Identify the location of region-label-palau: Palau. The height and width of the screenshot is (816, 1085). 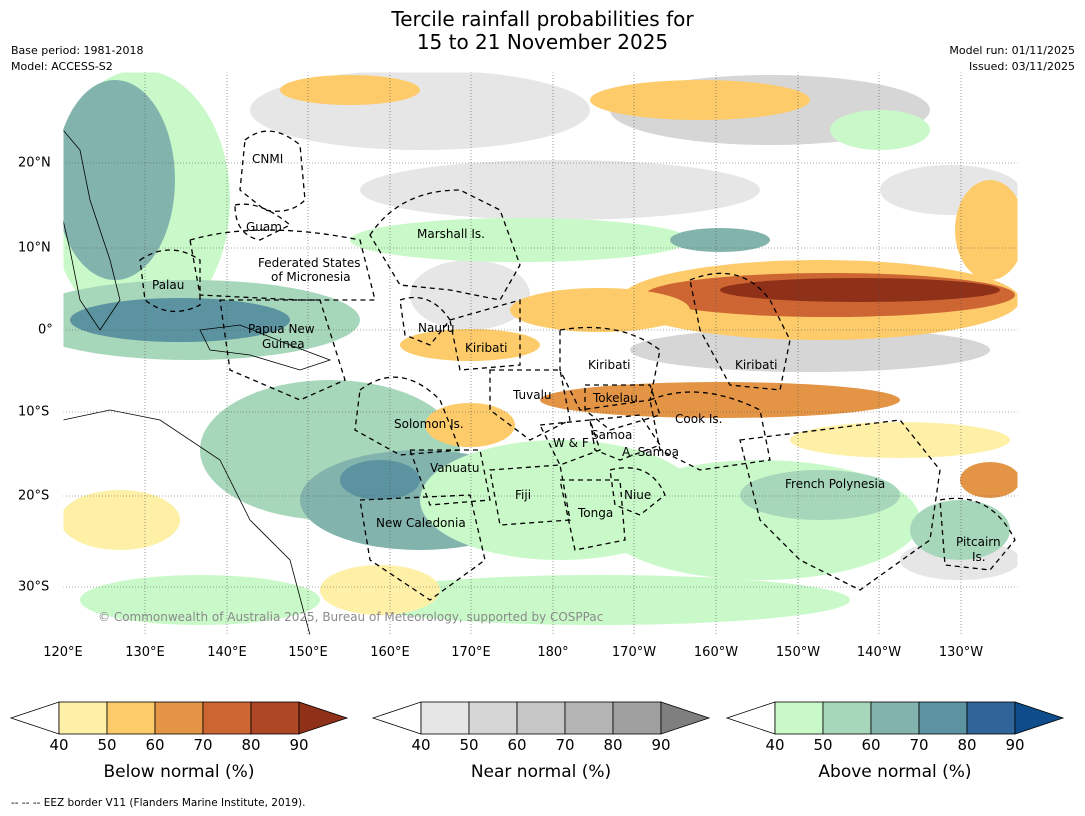
(168, 285).